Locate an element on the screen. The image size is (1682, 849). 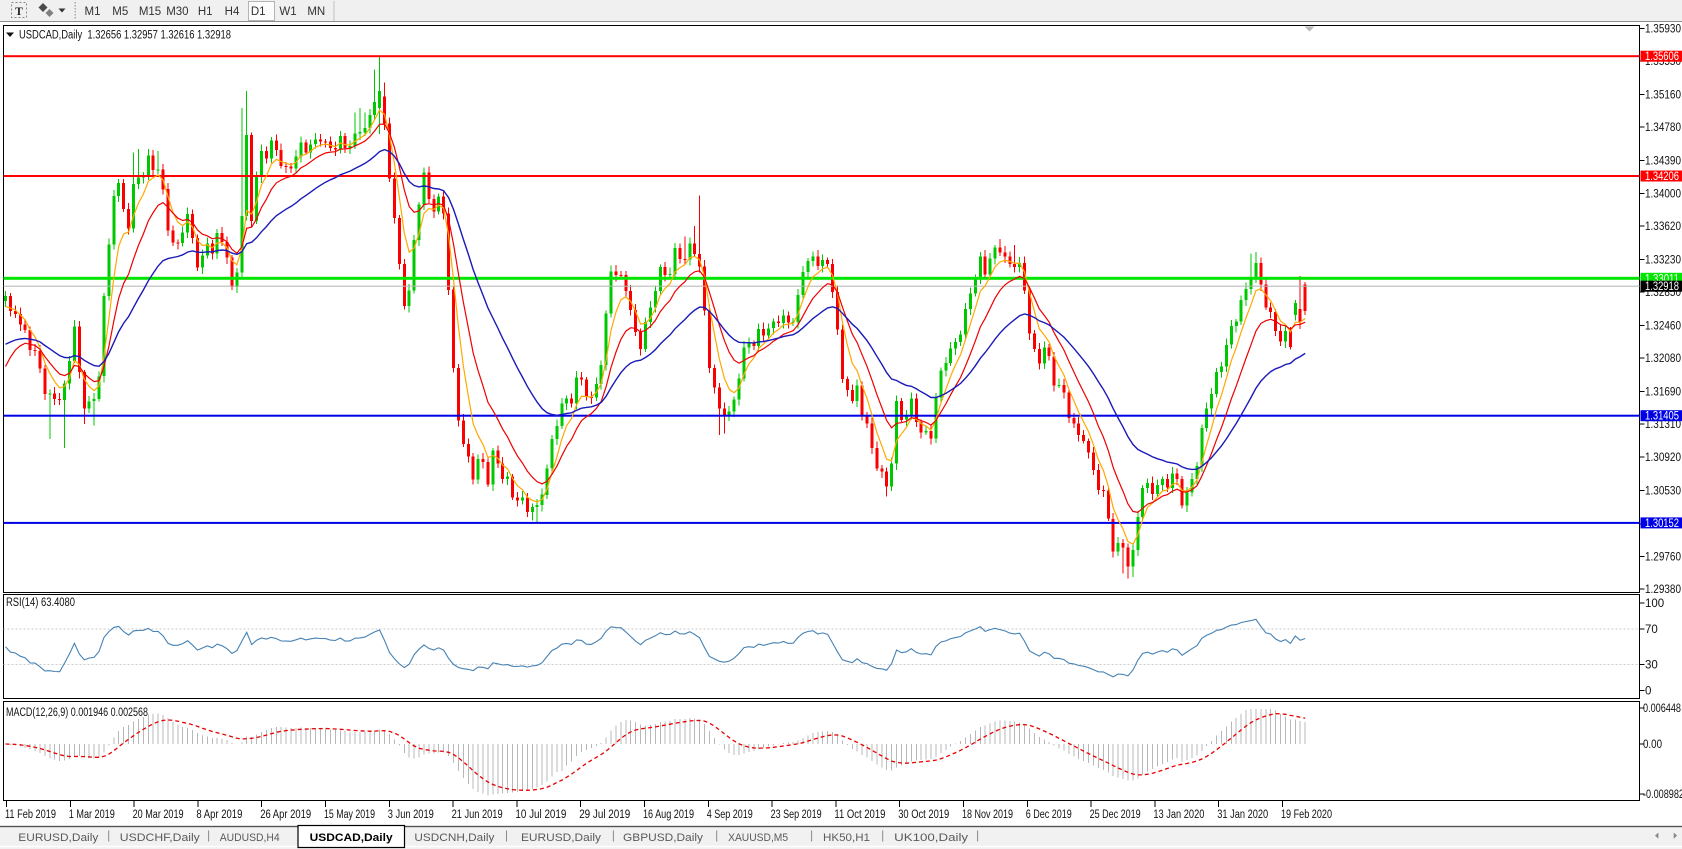
svg-text: 20 Mar 2019 is located at coordinates (158, 815).